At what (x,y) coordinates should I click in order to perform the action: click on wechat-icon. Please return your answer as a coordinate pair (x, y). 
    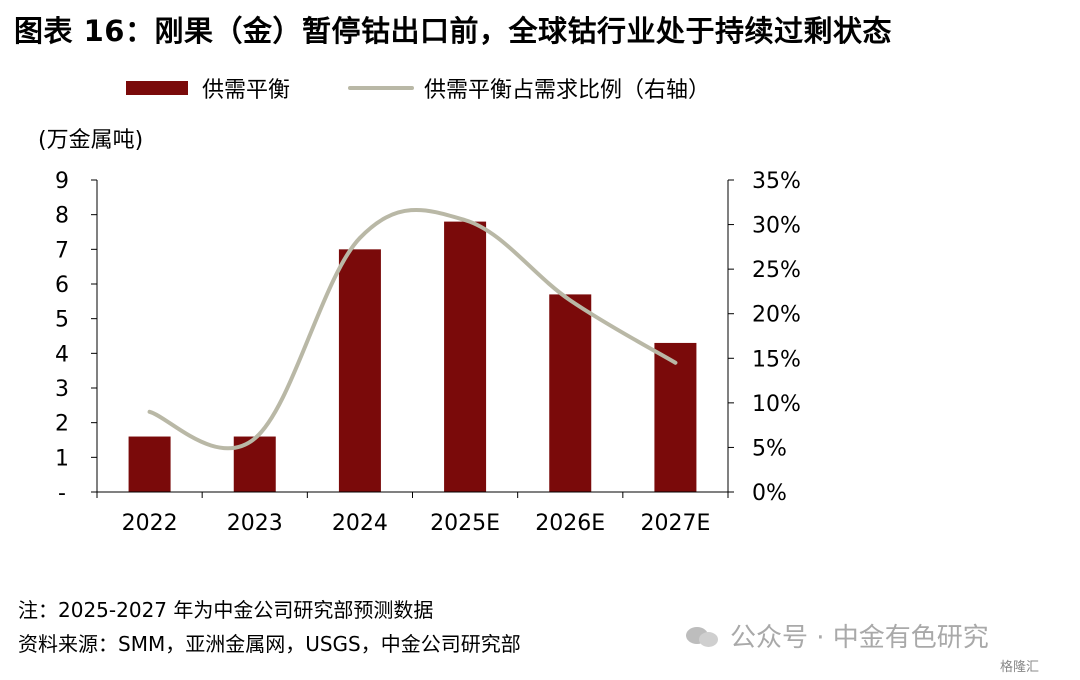
    Looking at the image, I should click on (703, 636).